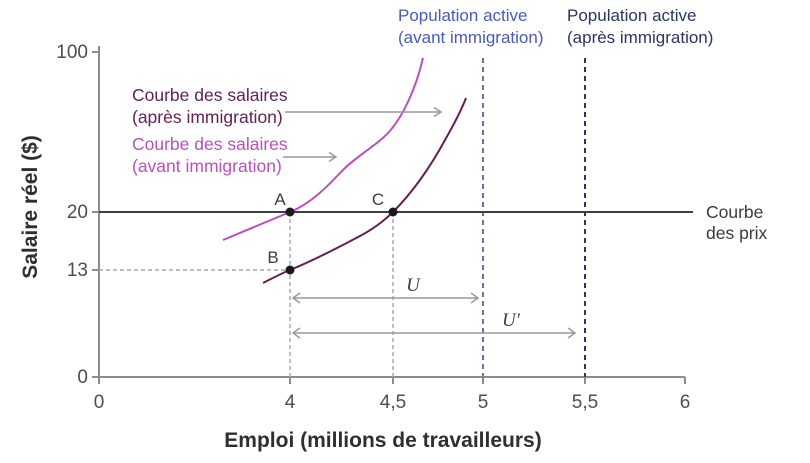  Describe the element at coordinates (280, 199) in the screenshot. I see `point-a-label: A` at that location.